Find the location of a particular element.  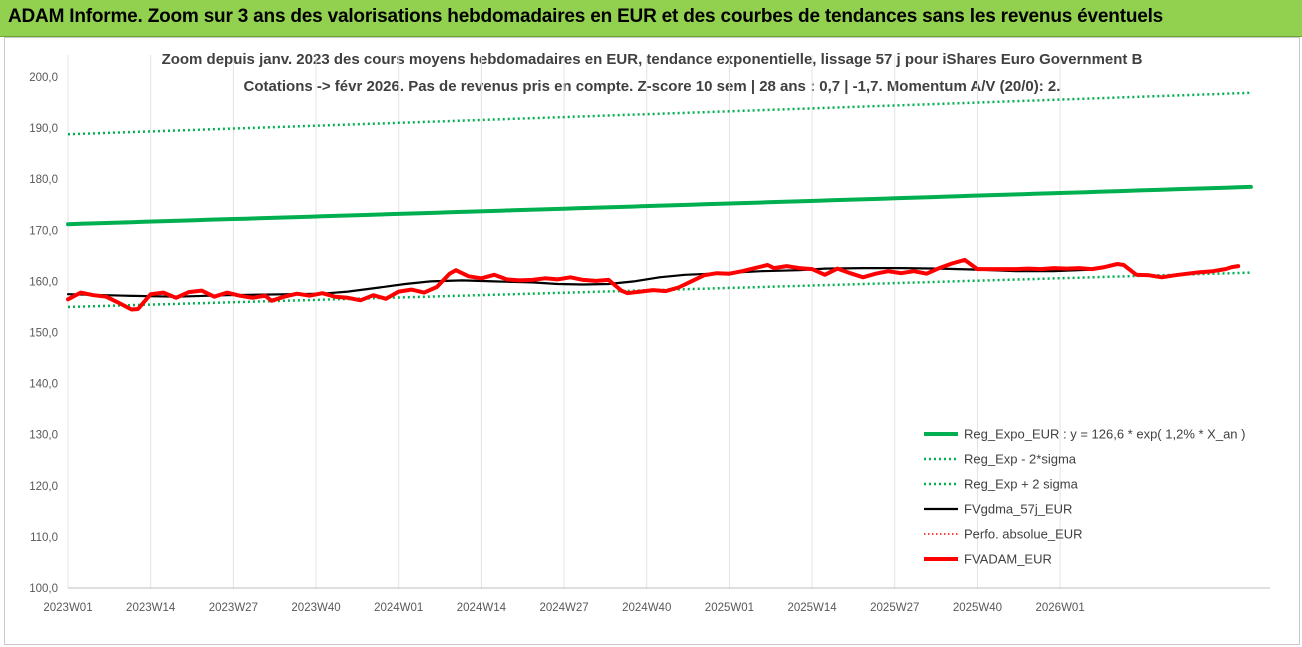

x-tick-label: 2024W40 is located at coordinates (646, 608).